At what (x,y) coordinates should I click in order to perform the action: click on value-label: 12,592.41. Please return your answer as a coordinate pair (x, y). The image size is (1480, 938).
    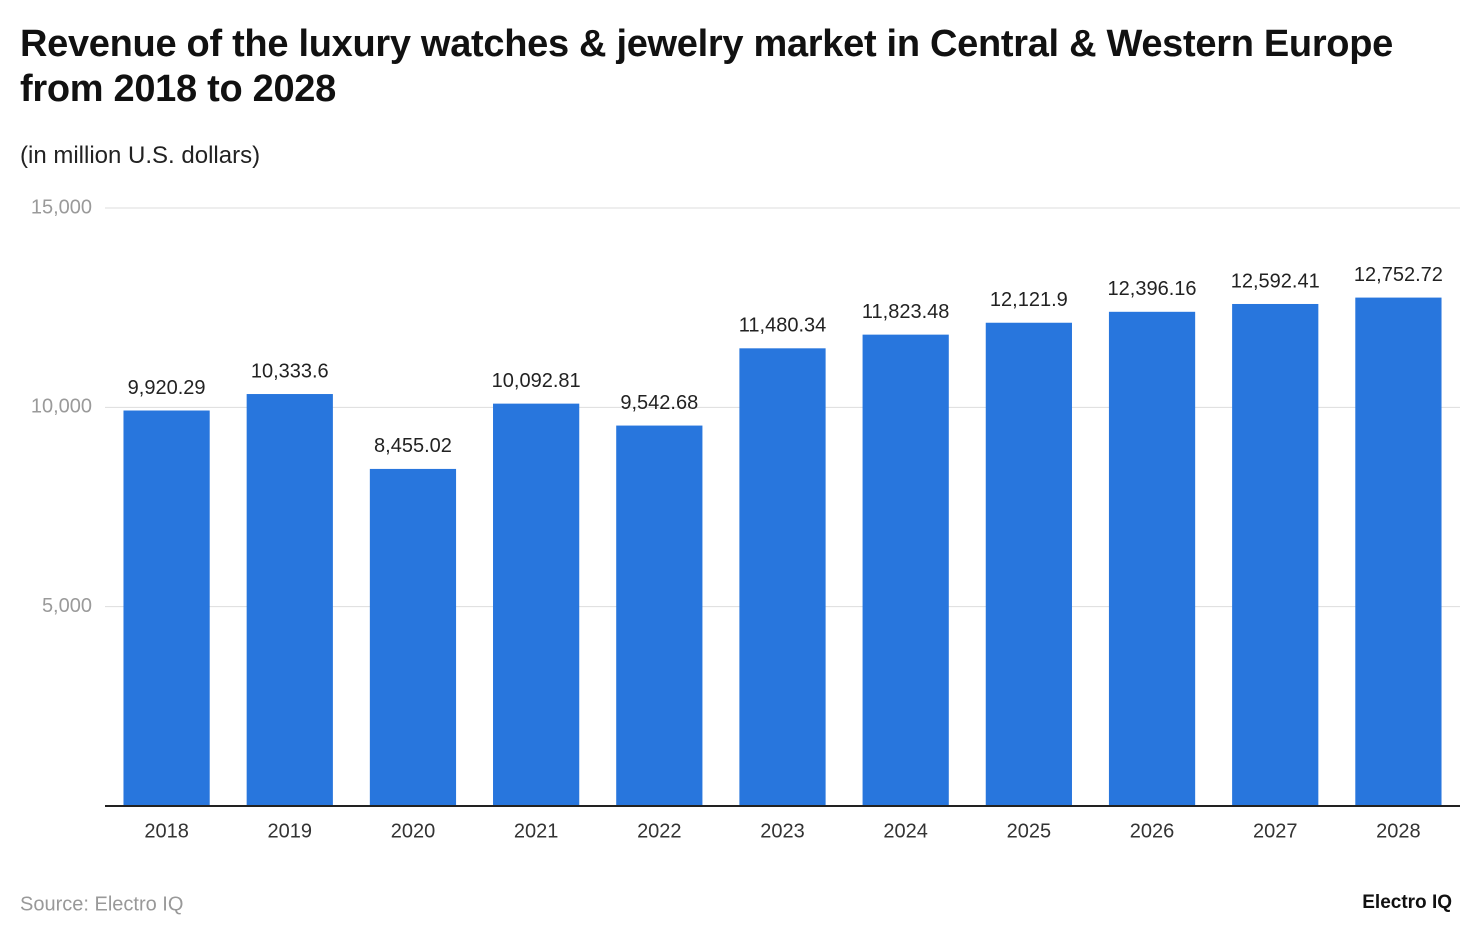
    Looking at the image, I should click on (1275, 281).